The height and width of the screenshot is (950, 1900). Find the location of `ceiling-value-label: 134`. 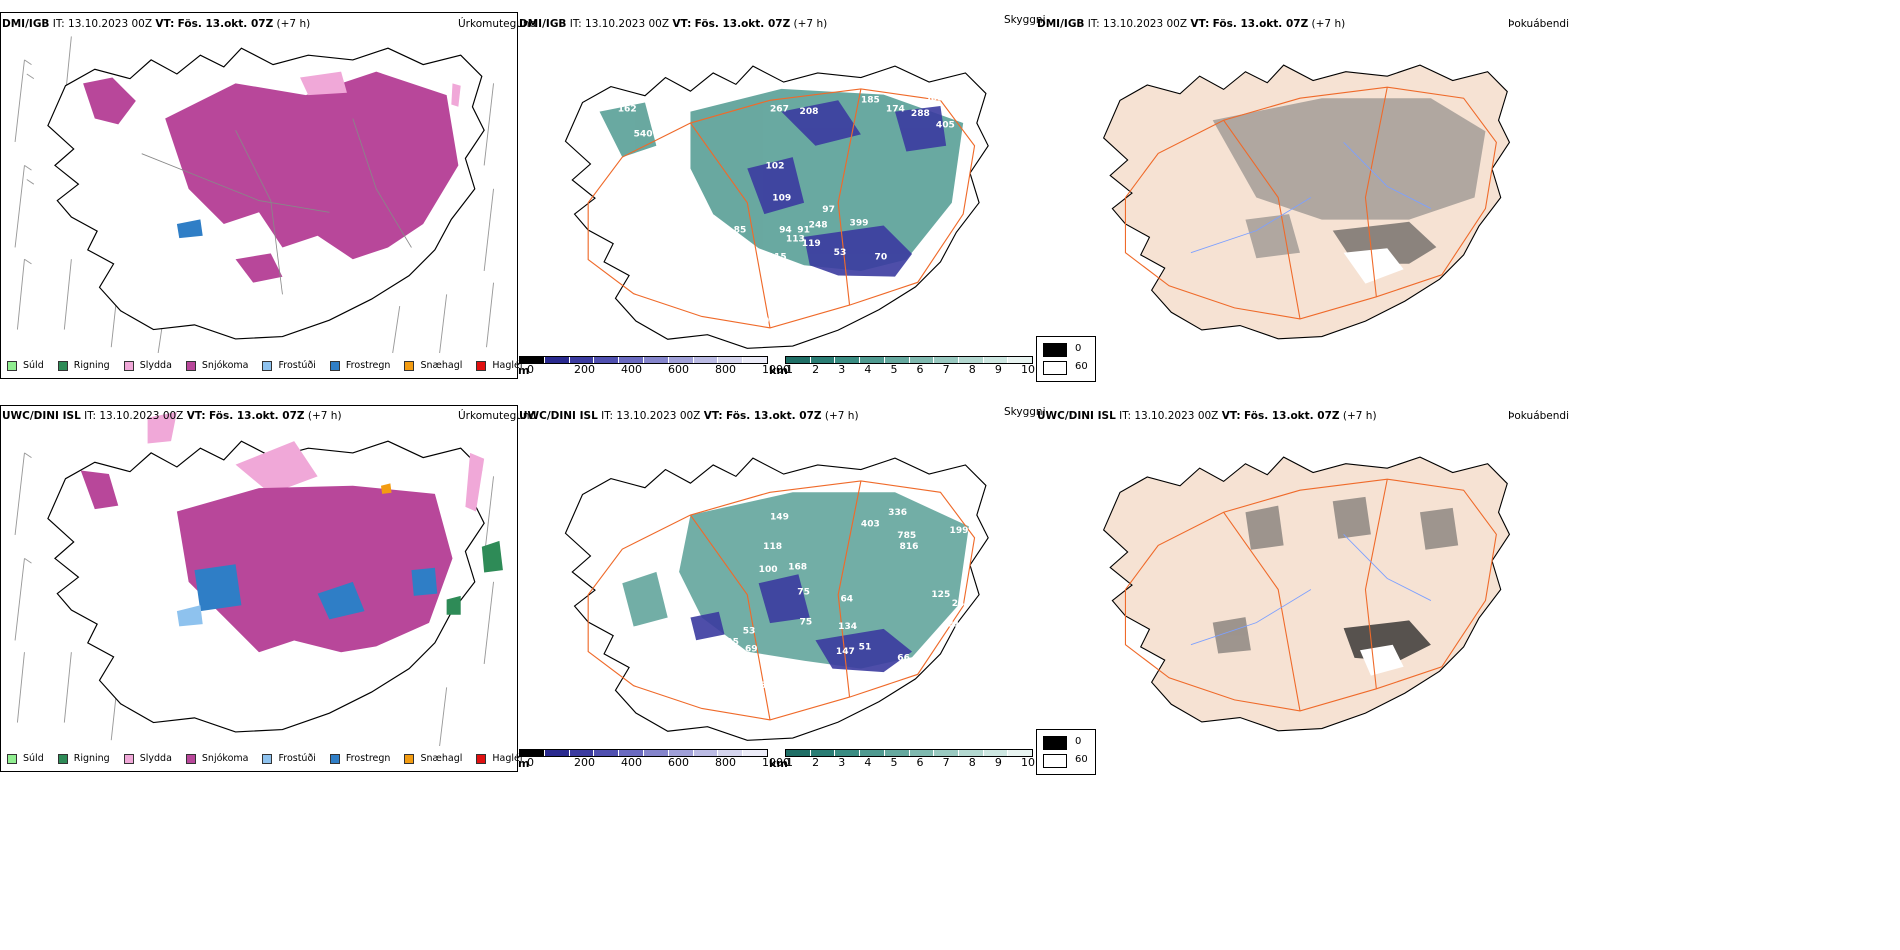

ceiling-value-label: 134 is located at coordinates (847, 627).